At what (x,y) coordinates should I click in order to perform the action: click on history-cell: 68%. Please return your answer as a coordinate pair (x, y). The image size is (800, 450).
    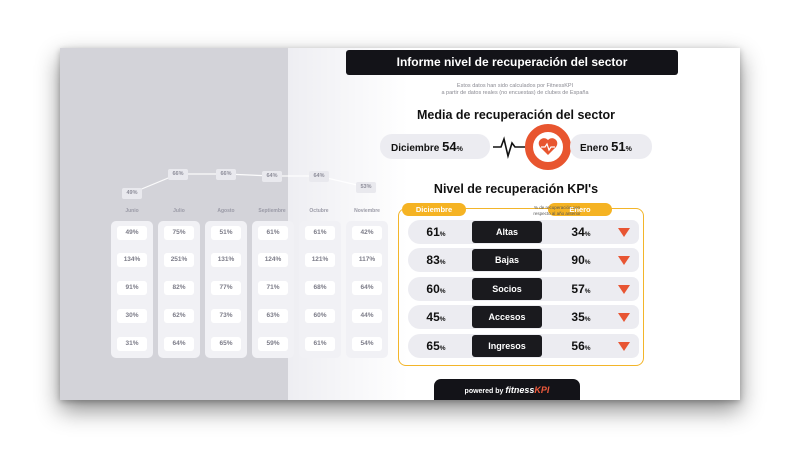
    Looking at the image, I should click on (320, 288).